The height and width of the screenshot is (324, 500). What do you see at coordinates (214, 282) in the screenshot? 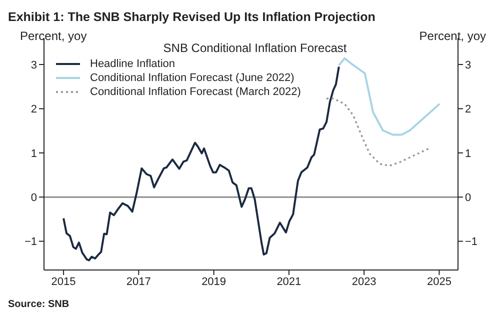
I see `x-tick-label: 2019` at bounding box center [214, 282].